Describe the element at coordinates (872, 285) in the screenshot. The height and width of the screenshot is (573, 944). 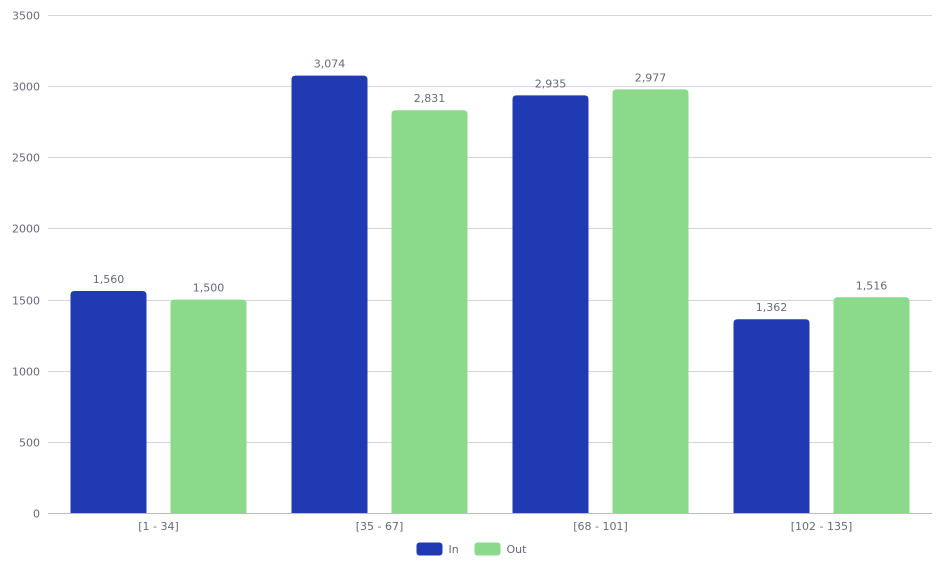
I see `data-label: 1,516` at that location.